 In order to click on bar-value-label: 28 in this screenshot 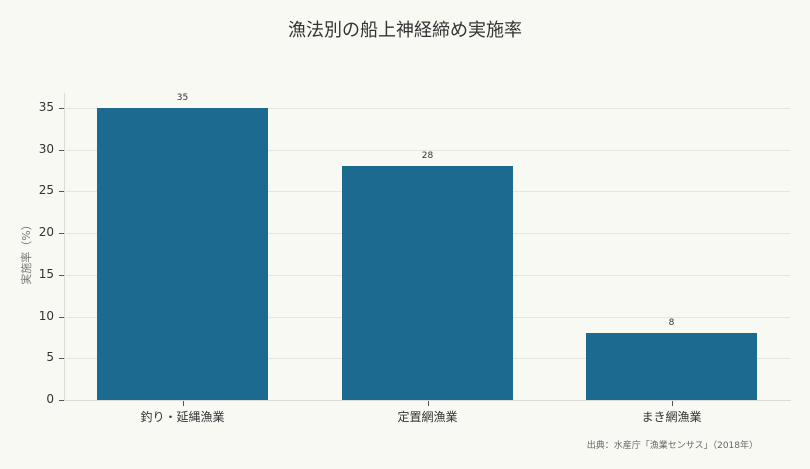, I will do `click(427, 156)`.